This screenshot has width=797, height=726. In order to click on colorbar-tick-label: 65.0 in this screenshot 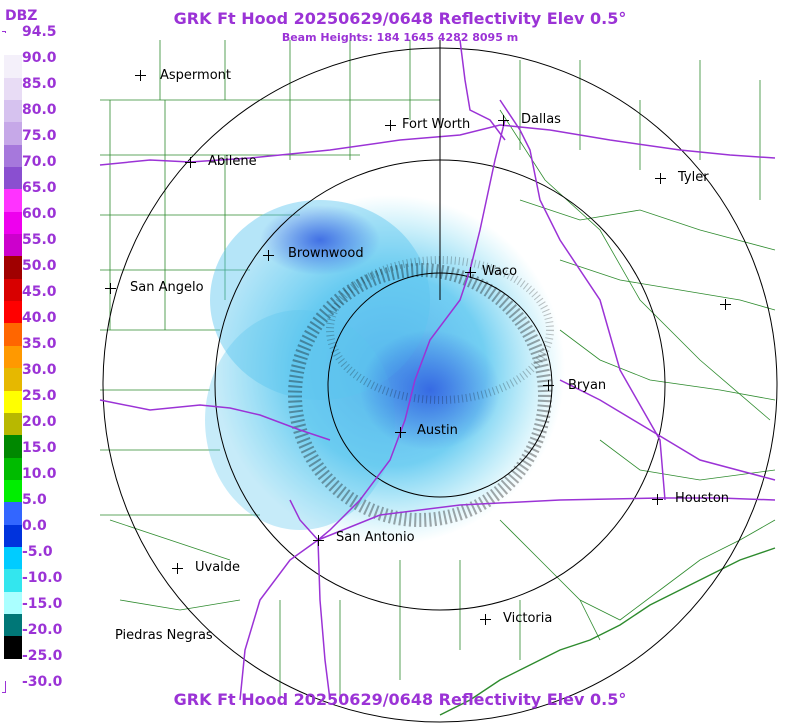, I will do `click(39, 188)`.